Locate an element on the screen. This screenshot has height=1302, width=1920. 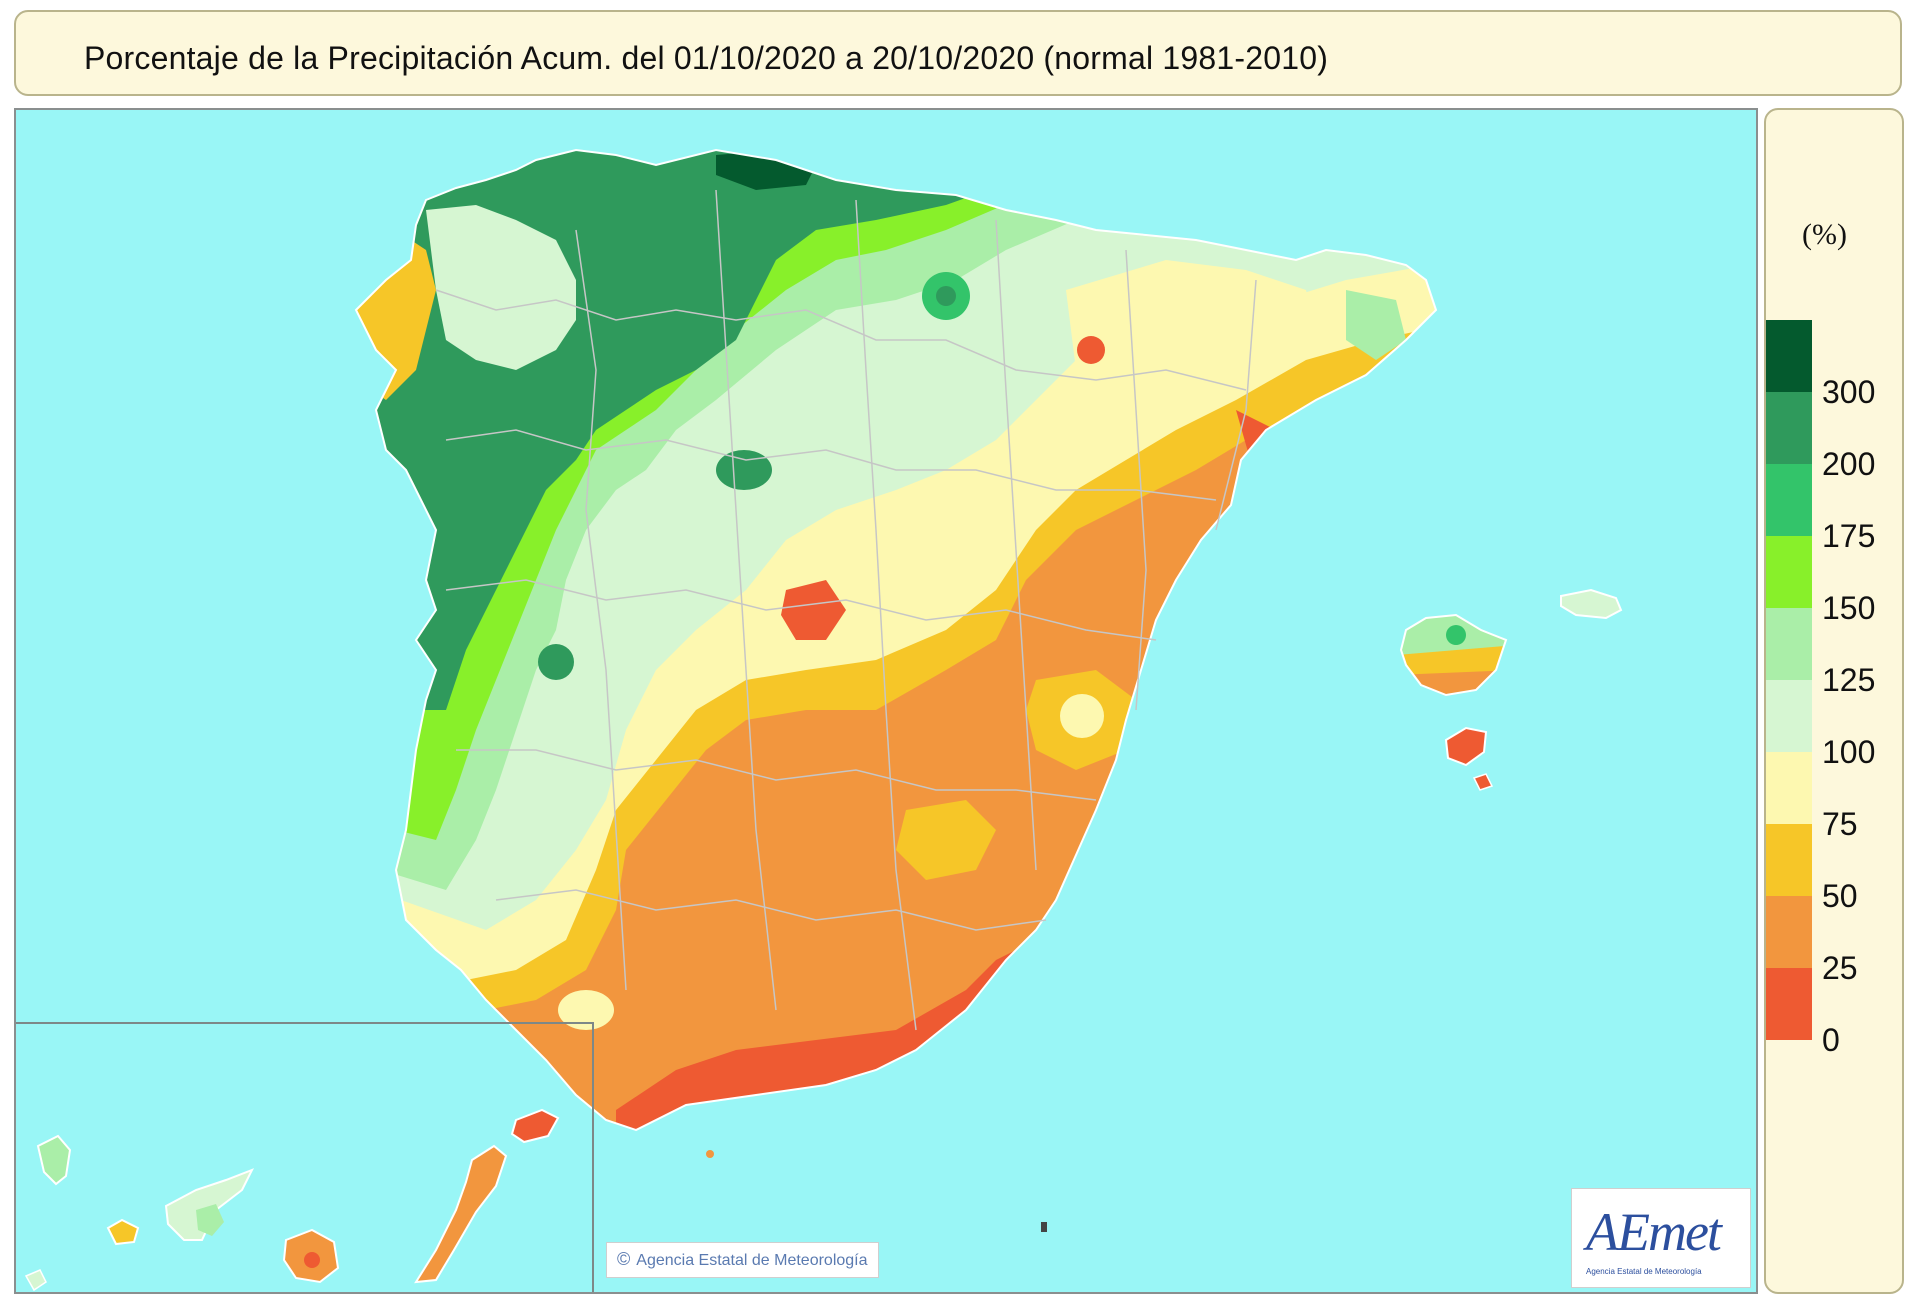
menorca is located at coordinates (1591, 604).